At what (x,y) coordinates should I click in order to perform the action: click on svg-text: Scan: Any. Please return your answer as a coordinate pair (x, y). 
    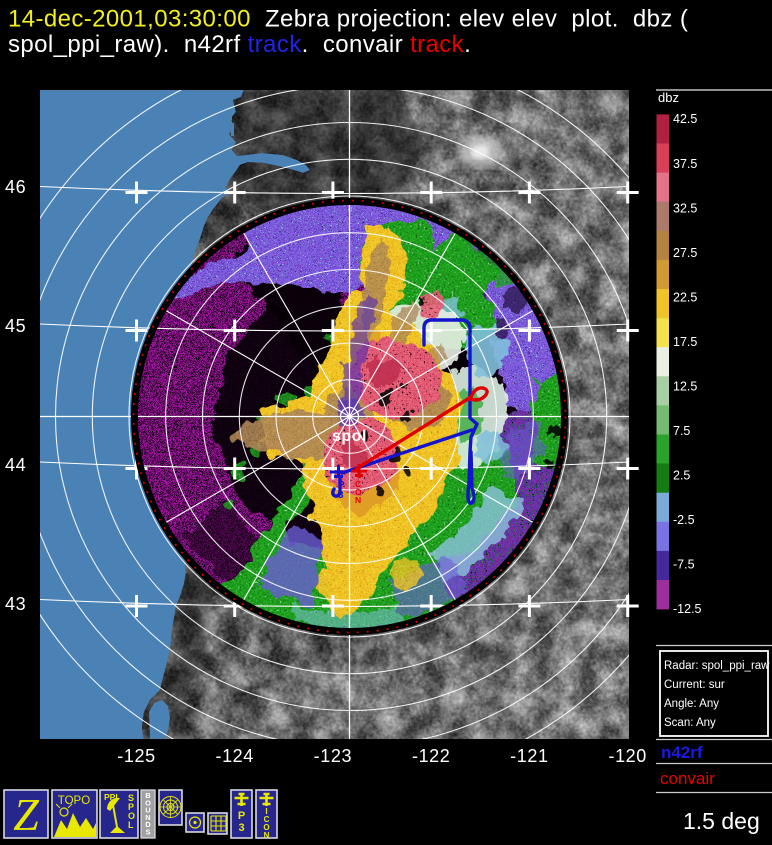
    Looking at the image, I should click on (690, 723).